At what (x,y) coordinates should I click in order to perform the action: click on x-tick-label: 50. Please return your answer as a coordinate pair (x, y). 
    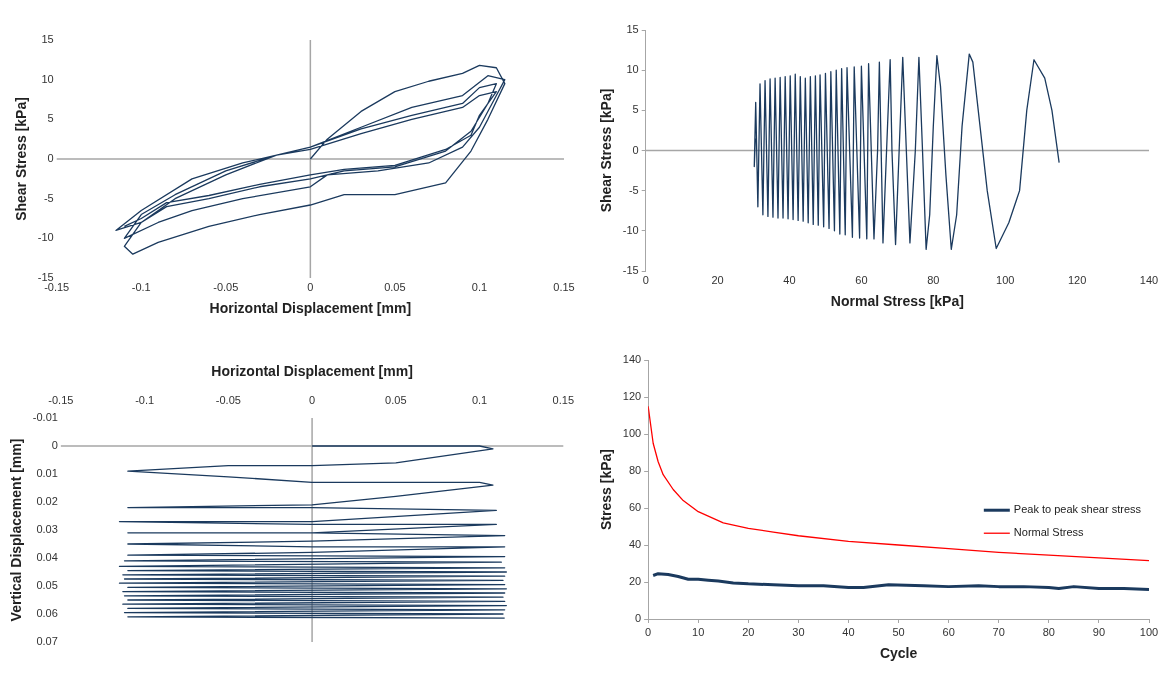
    Looking at the image, I should click on (898, 631).